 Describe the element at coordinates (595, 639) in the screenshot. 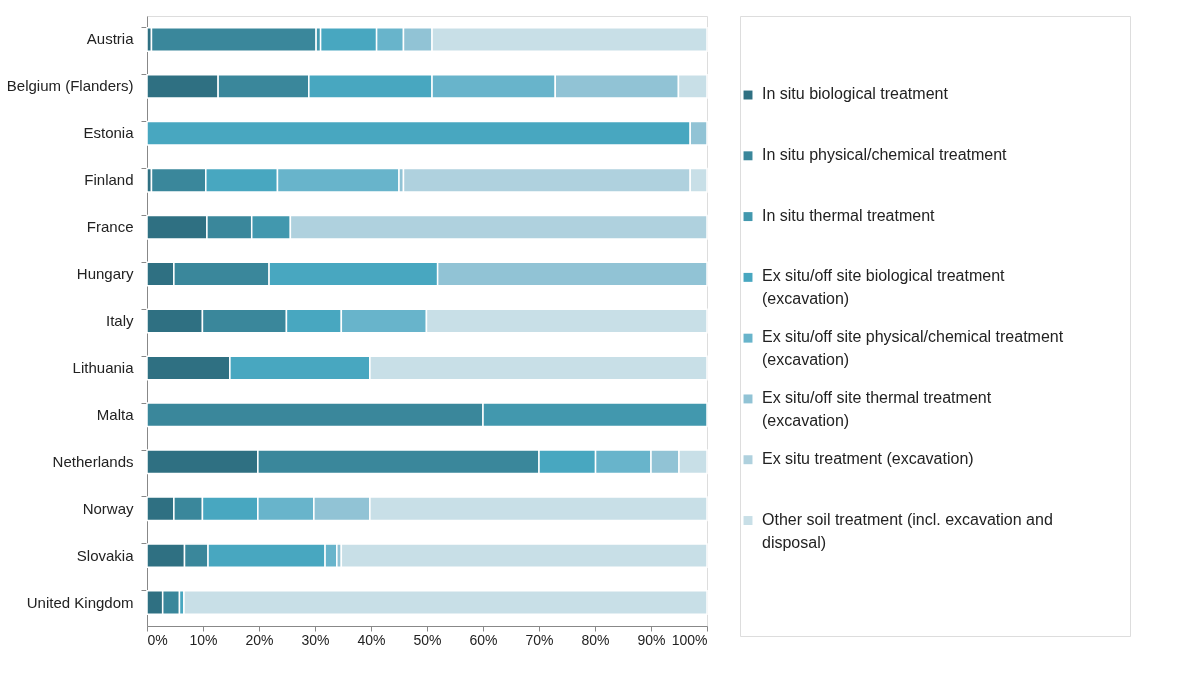

I see `x-tick-label: 80%` at that location.